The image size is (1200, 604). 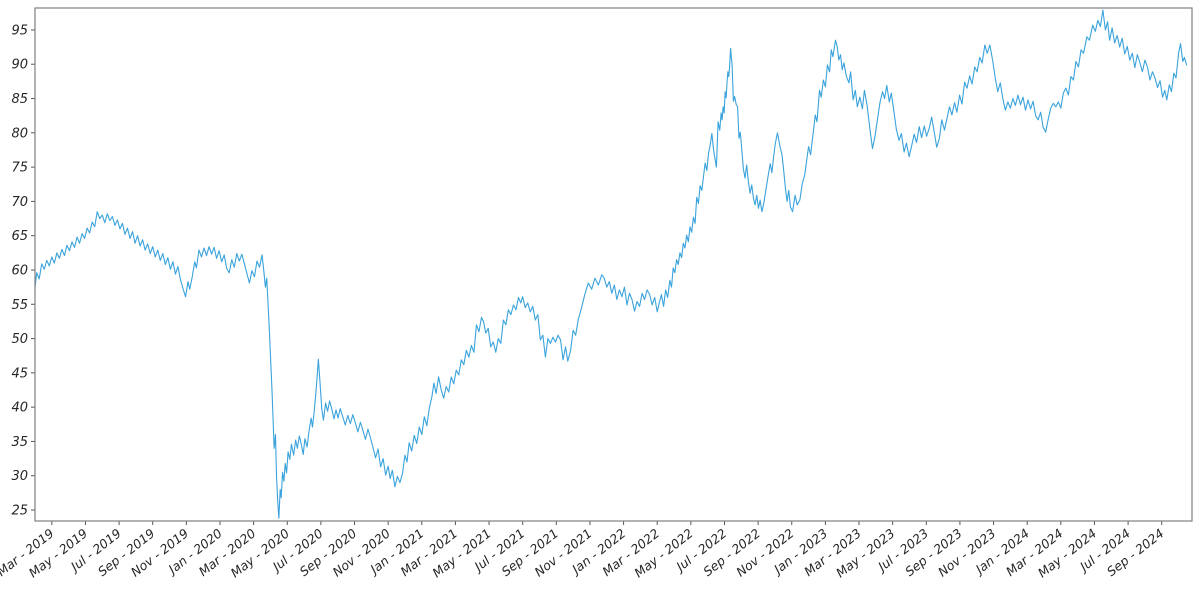 What do you see at coordinates (19, 133) in the screenshot?
I see `y-tick-label: 80` at bounding box center [19, 133].